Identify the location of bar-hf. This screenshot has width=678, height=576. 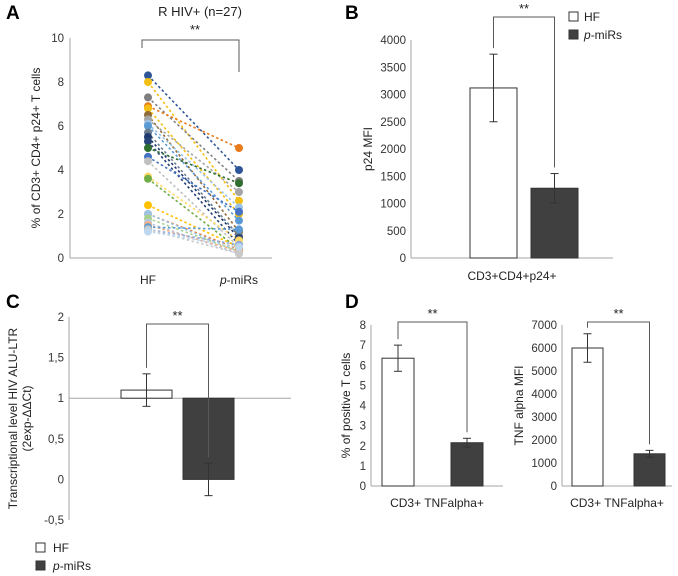
(398, 422).